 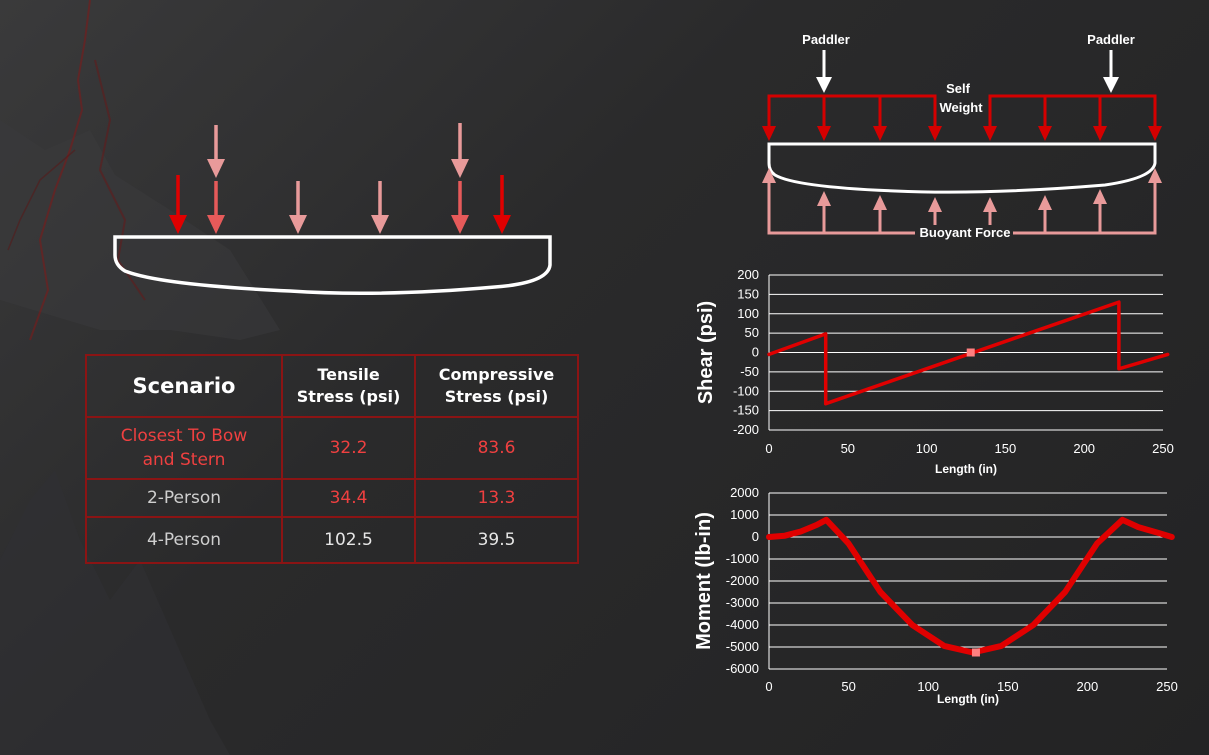 I want to click on lightning-streak, so click(x=60, y=170).